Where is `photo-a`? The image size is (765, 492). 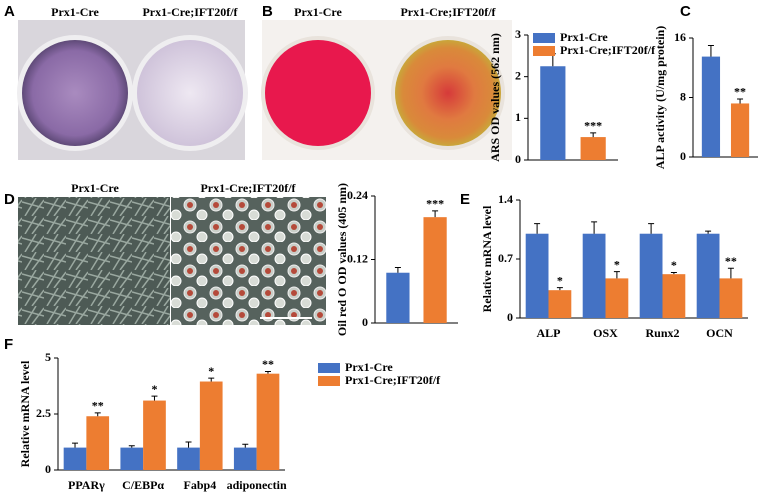 photo-a is located at coordinates (132, 90).